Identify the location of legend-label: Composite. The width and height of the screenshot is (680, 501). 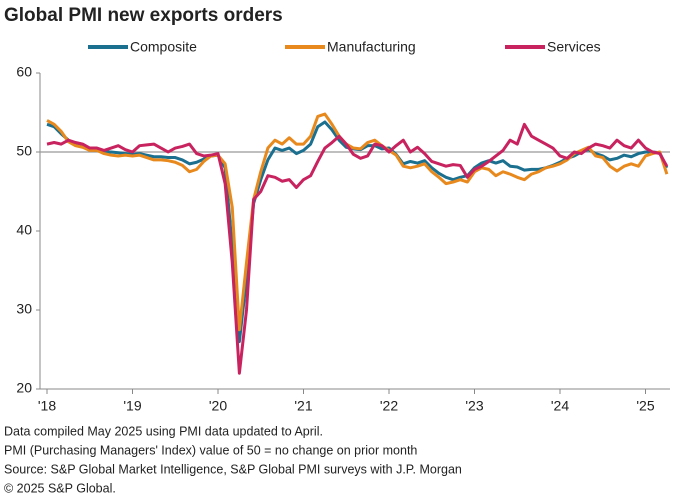
(163, 47).